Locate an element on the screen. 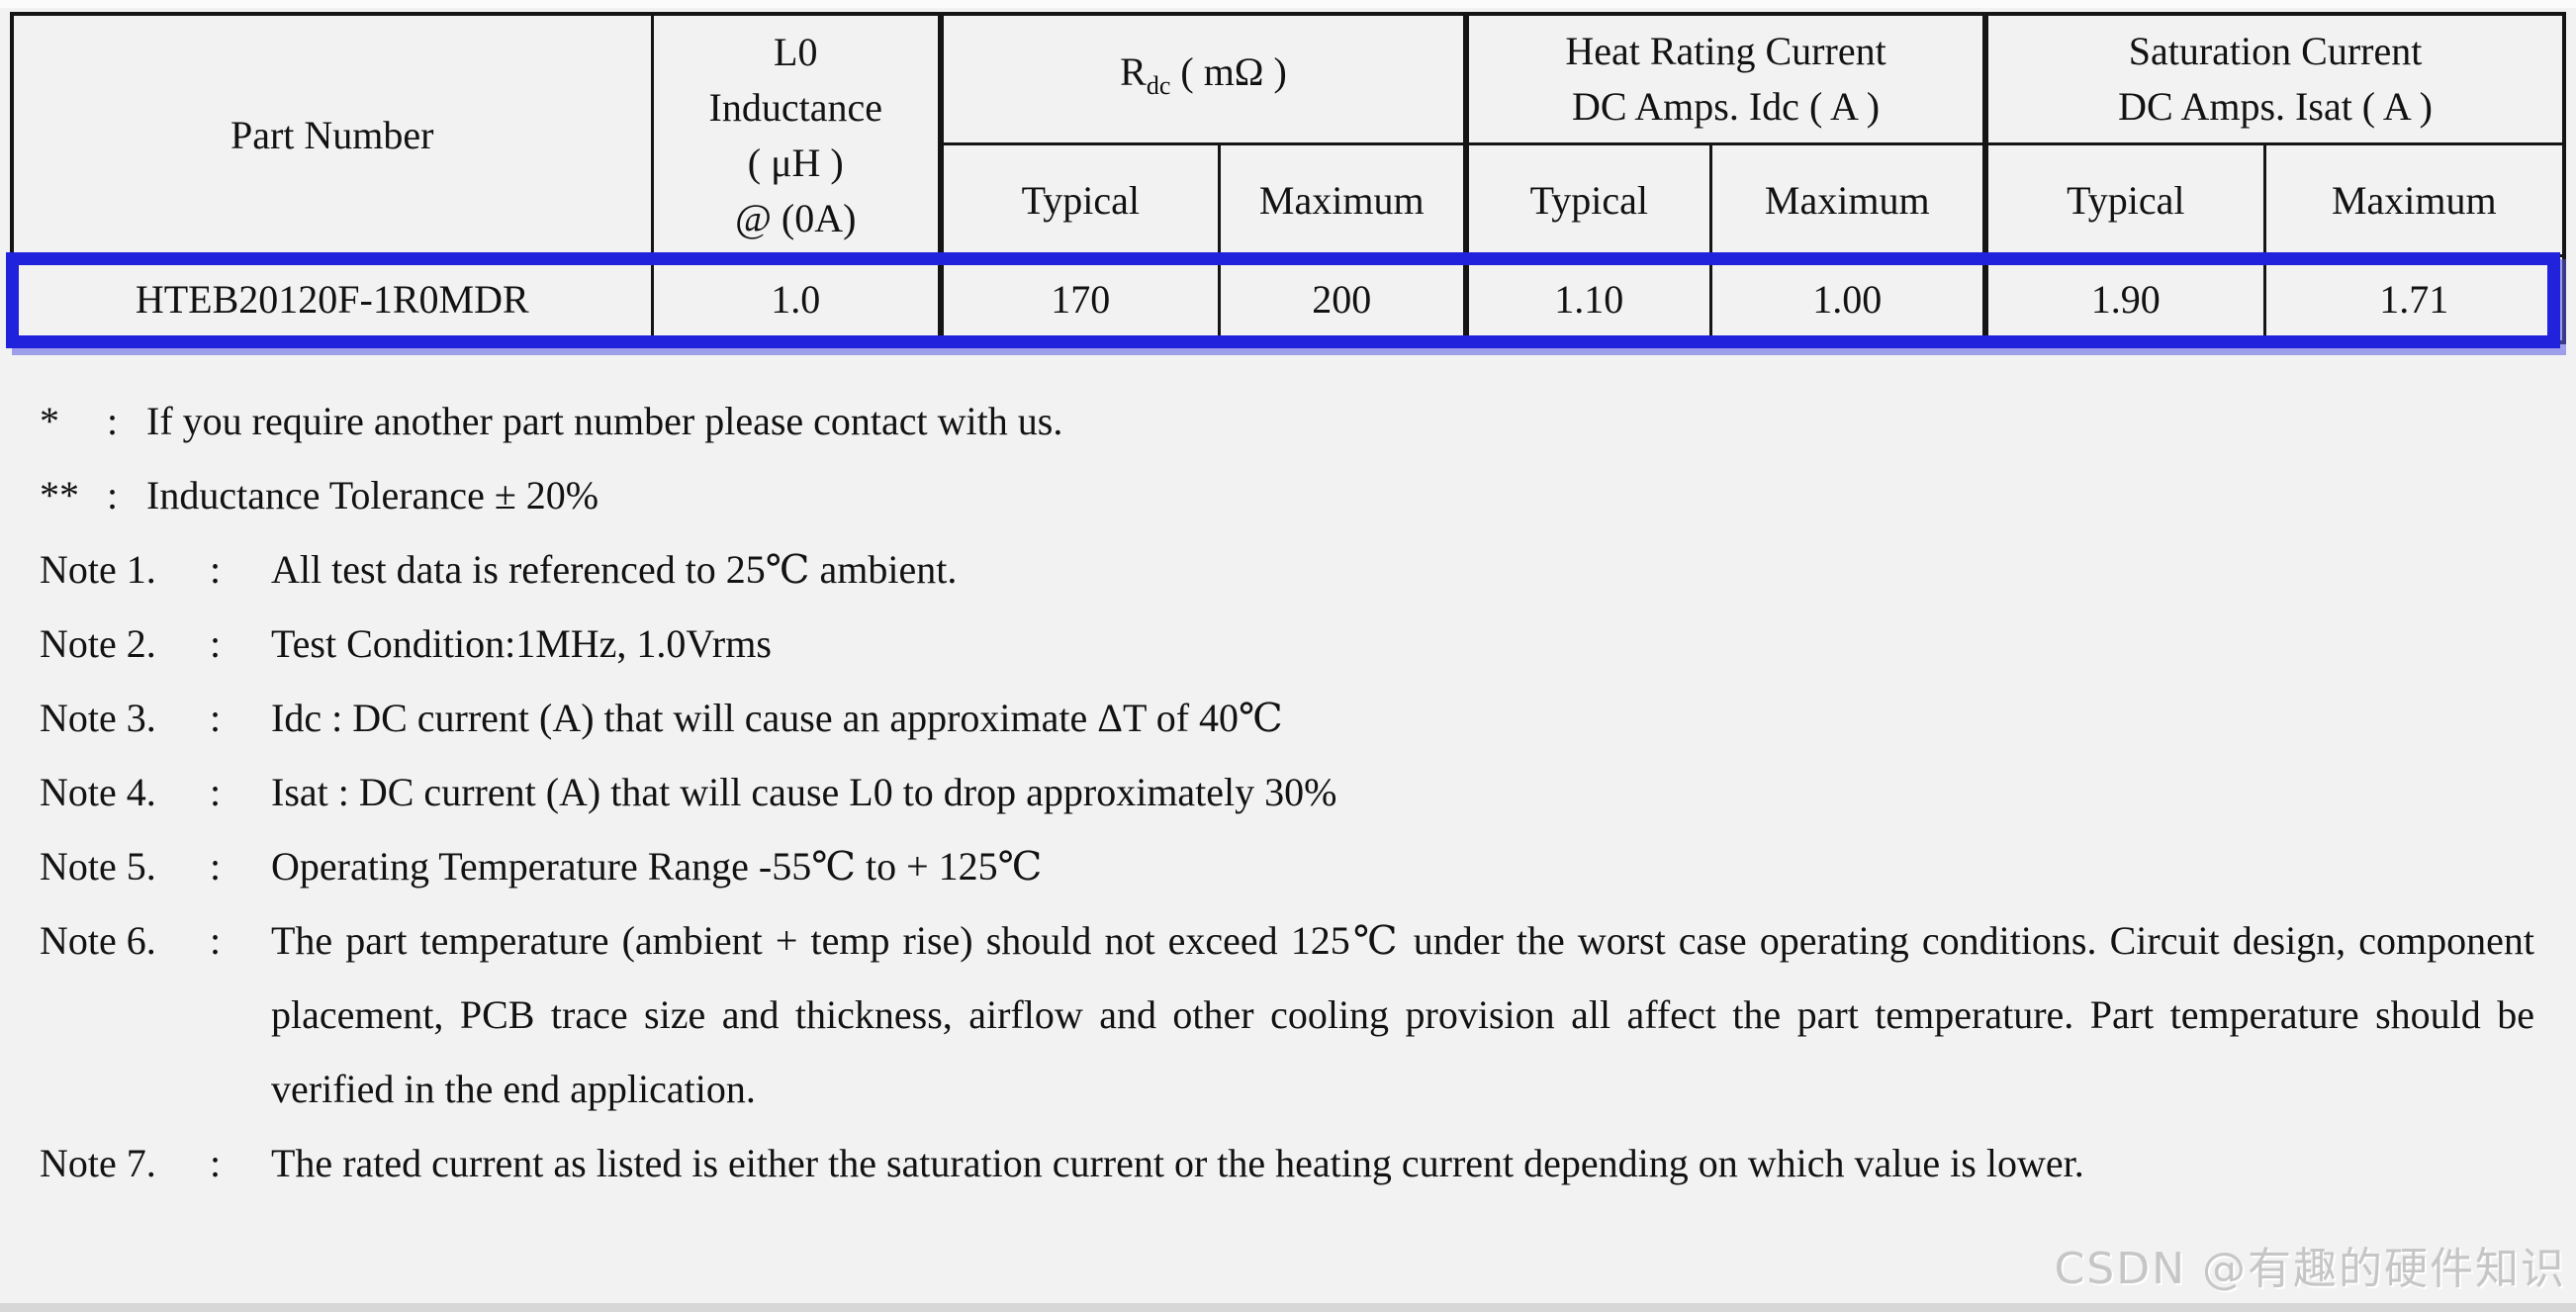 Image resolution: width=2576 pixels, height=1312 pixels. rdc-group-header: Rdc ( mΩ ) is located at coordinates (1203, 79).